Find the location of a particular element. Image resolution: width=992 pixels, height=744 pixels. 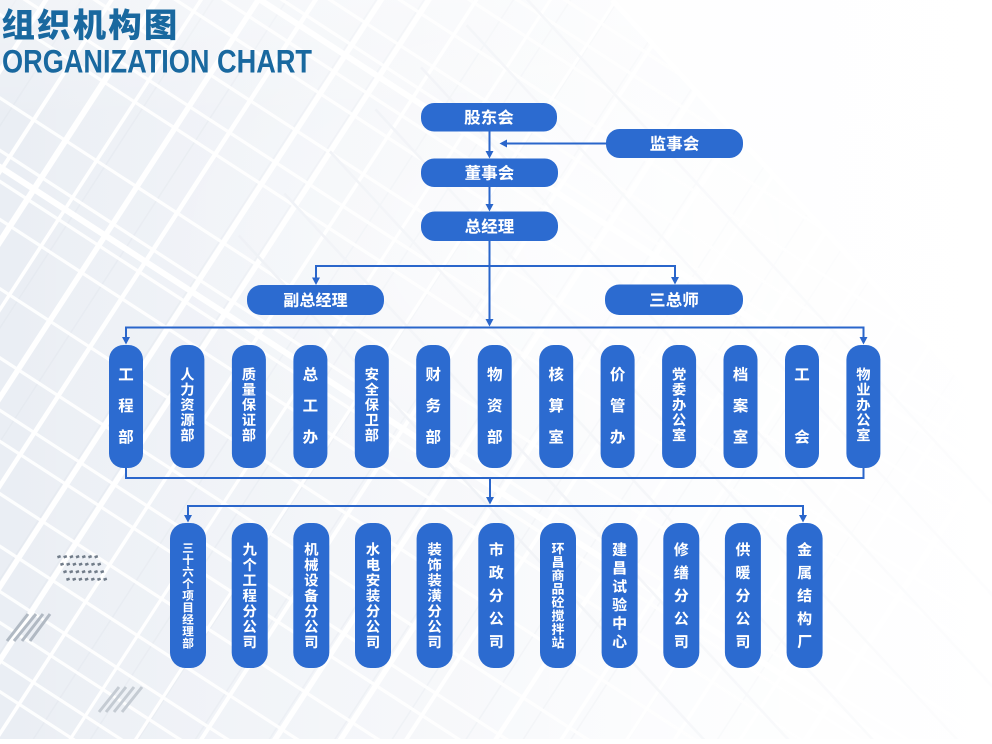

svg-text: ORGANIZATION CHART is located at coordinates (157, 62).